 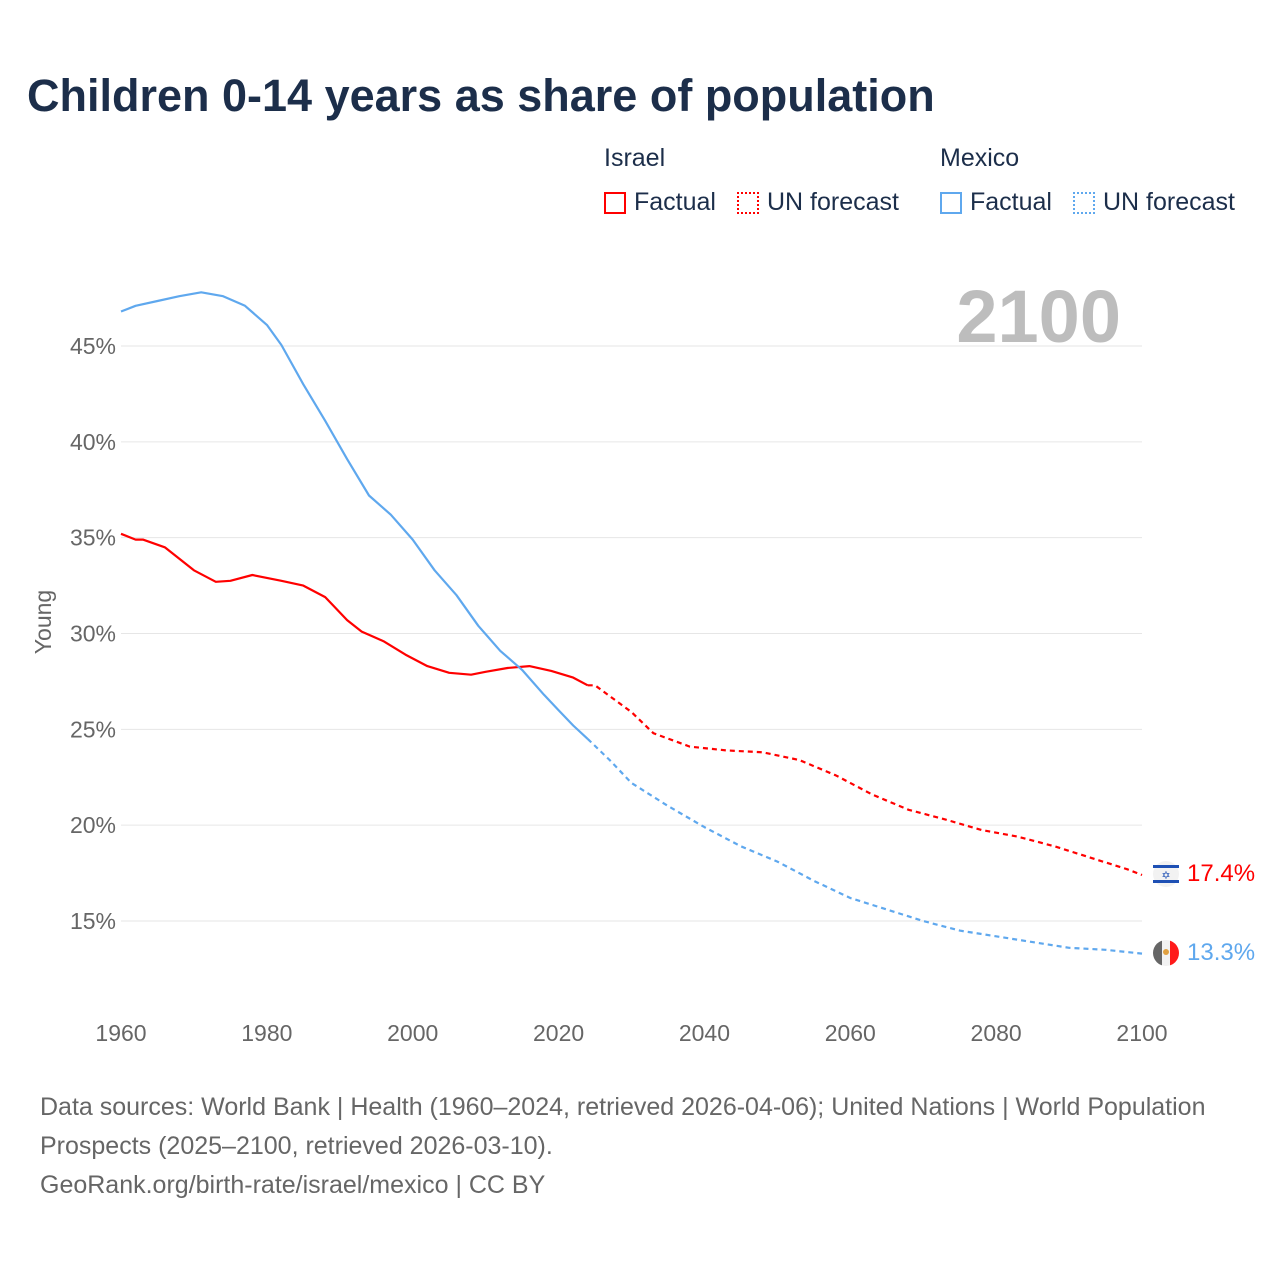 I want to click on israel-factual-line, so click(x=354, y=609).